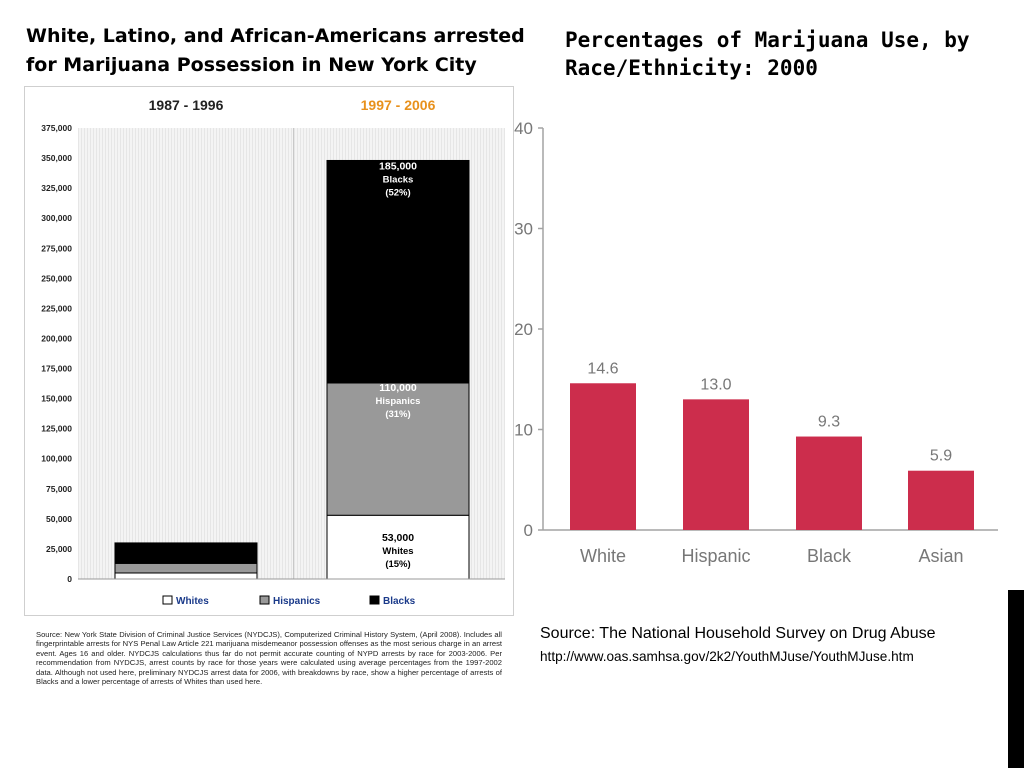  What do you see at coordinates (398, 180) in the screenshot?
I see `bar-data-label: Blacks` at bounding box center [398, 180].